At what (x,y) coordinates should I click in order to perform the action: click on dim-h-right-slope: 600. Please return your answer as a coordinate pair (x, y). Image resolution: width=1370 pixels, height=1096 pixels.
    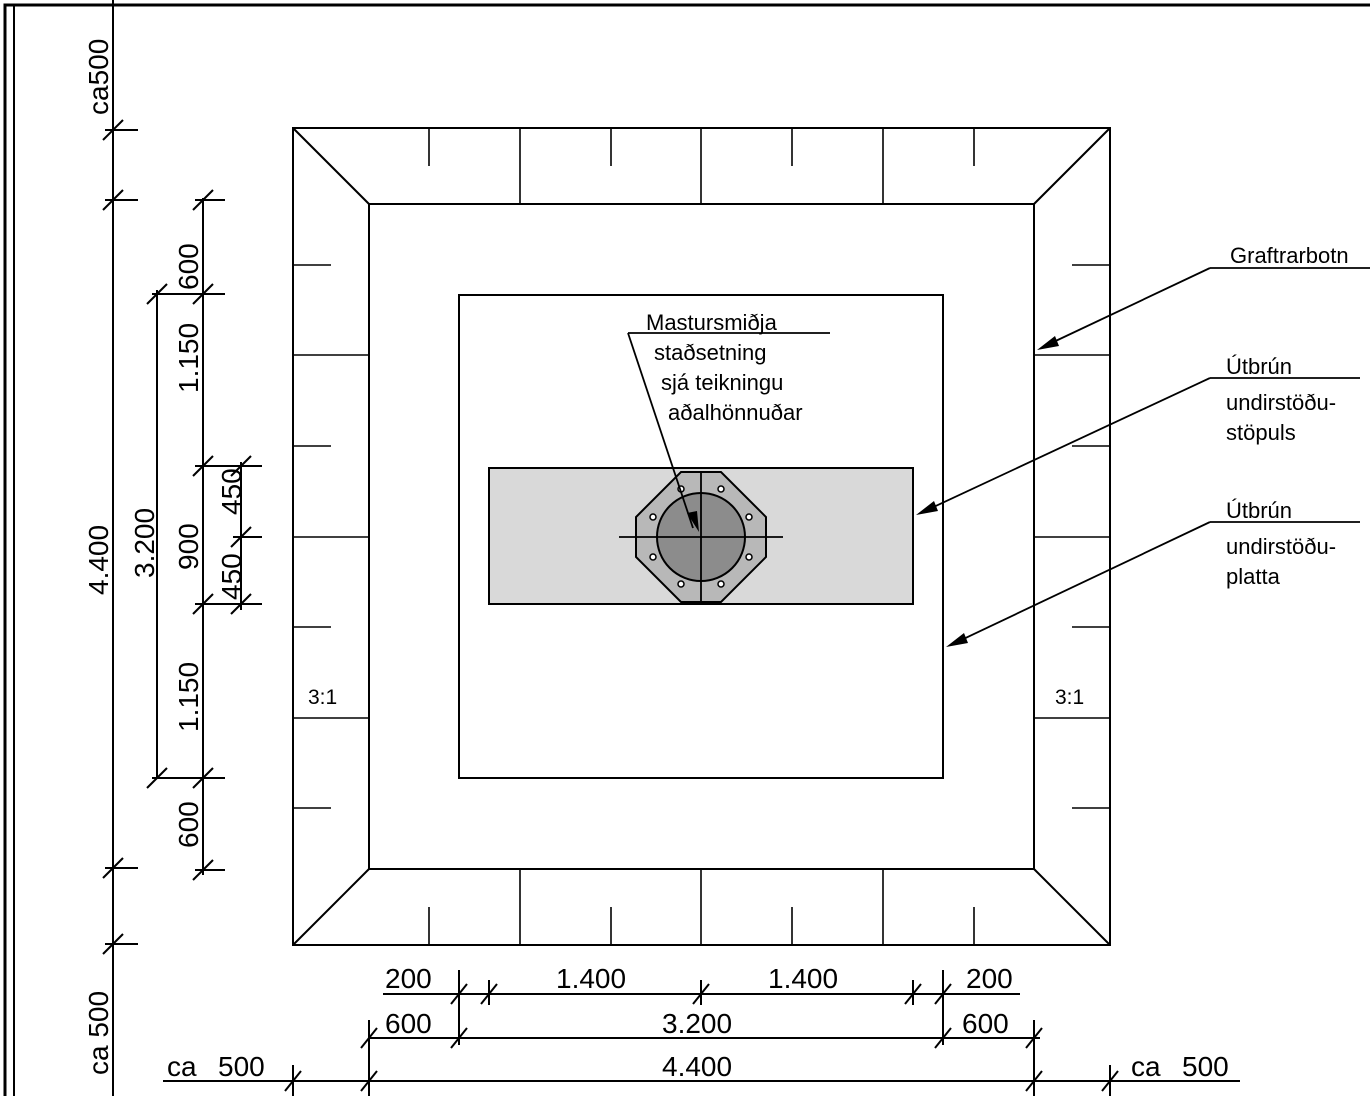
    Looking at the image, I should click on (985, 1023).